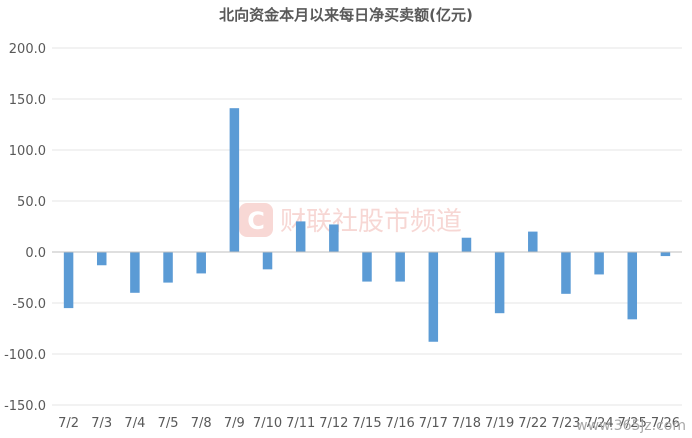 Image resolution: width=692 pixels, height=438 pixels. I want to click on watermark: C 财联社股市频道, so click(350, 220).